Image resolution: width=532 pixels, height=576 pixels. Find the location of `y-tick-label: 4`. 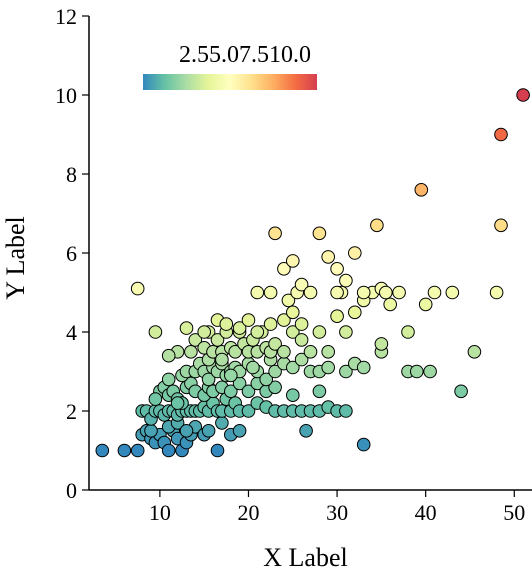

y-tick-label: 4 is located at coordinates (71, 332).